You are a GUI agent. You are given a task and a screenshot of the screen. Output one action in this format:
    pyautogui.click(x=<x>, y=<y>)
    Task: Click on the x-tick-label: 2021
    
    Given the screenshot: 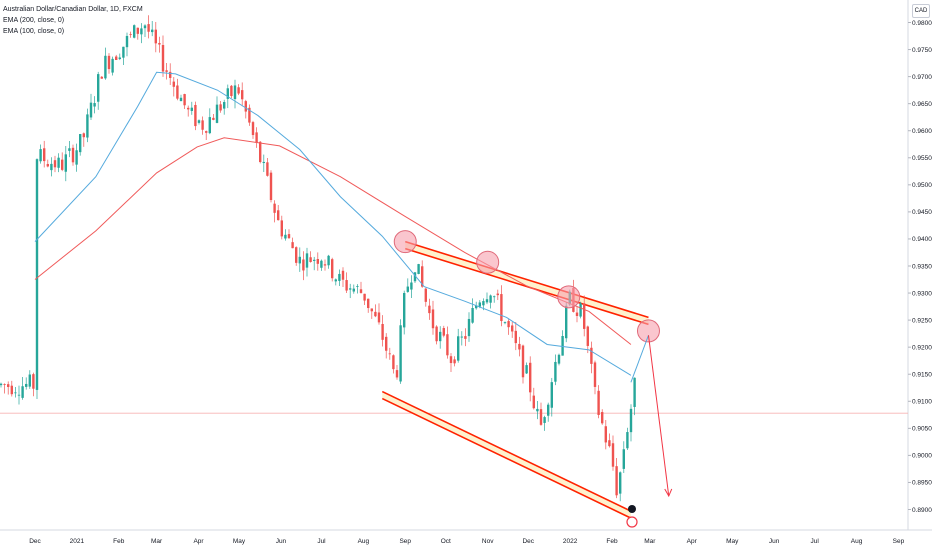 What is the action you would take?
    pyautogui.click(x=77, y=541)
    